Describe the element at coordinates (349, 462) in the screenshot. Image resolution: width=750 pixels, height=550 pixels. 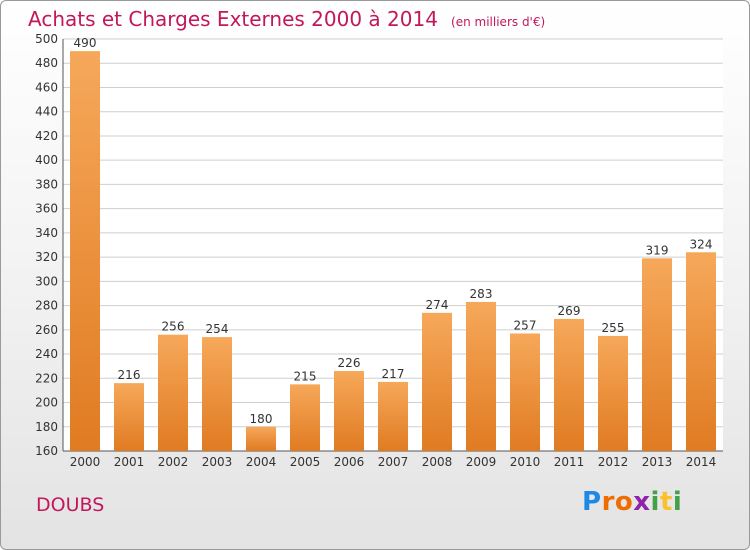
I see `x-tick-label: 2006` at that location.